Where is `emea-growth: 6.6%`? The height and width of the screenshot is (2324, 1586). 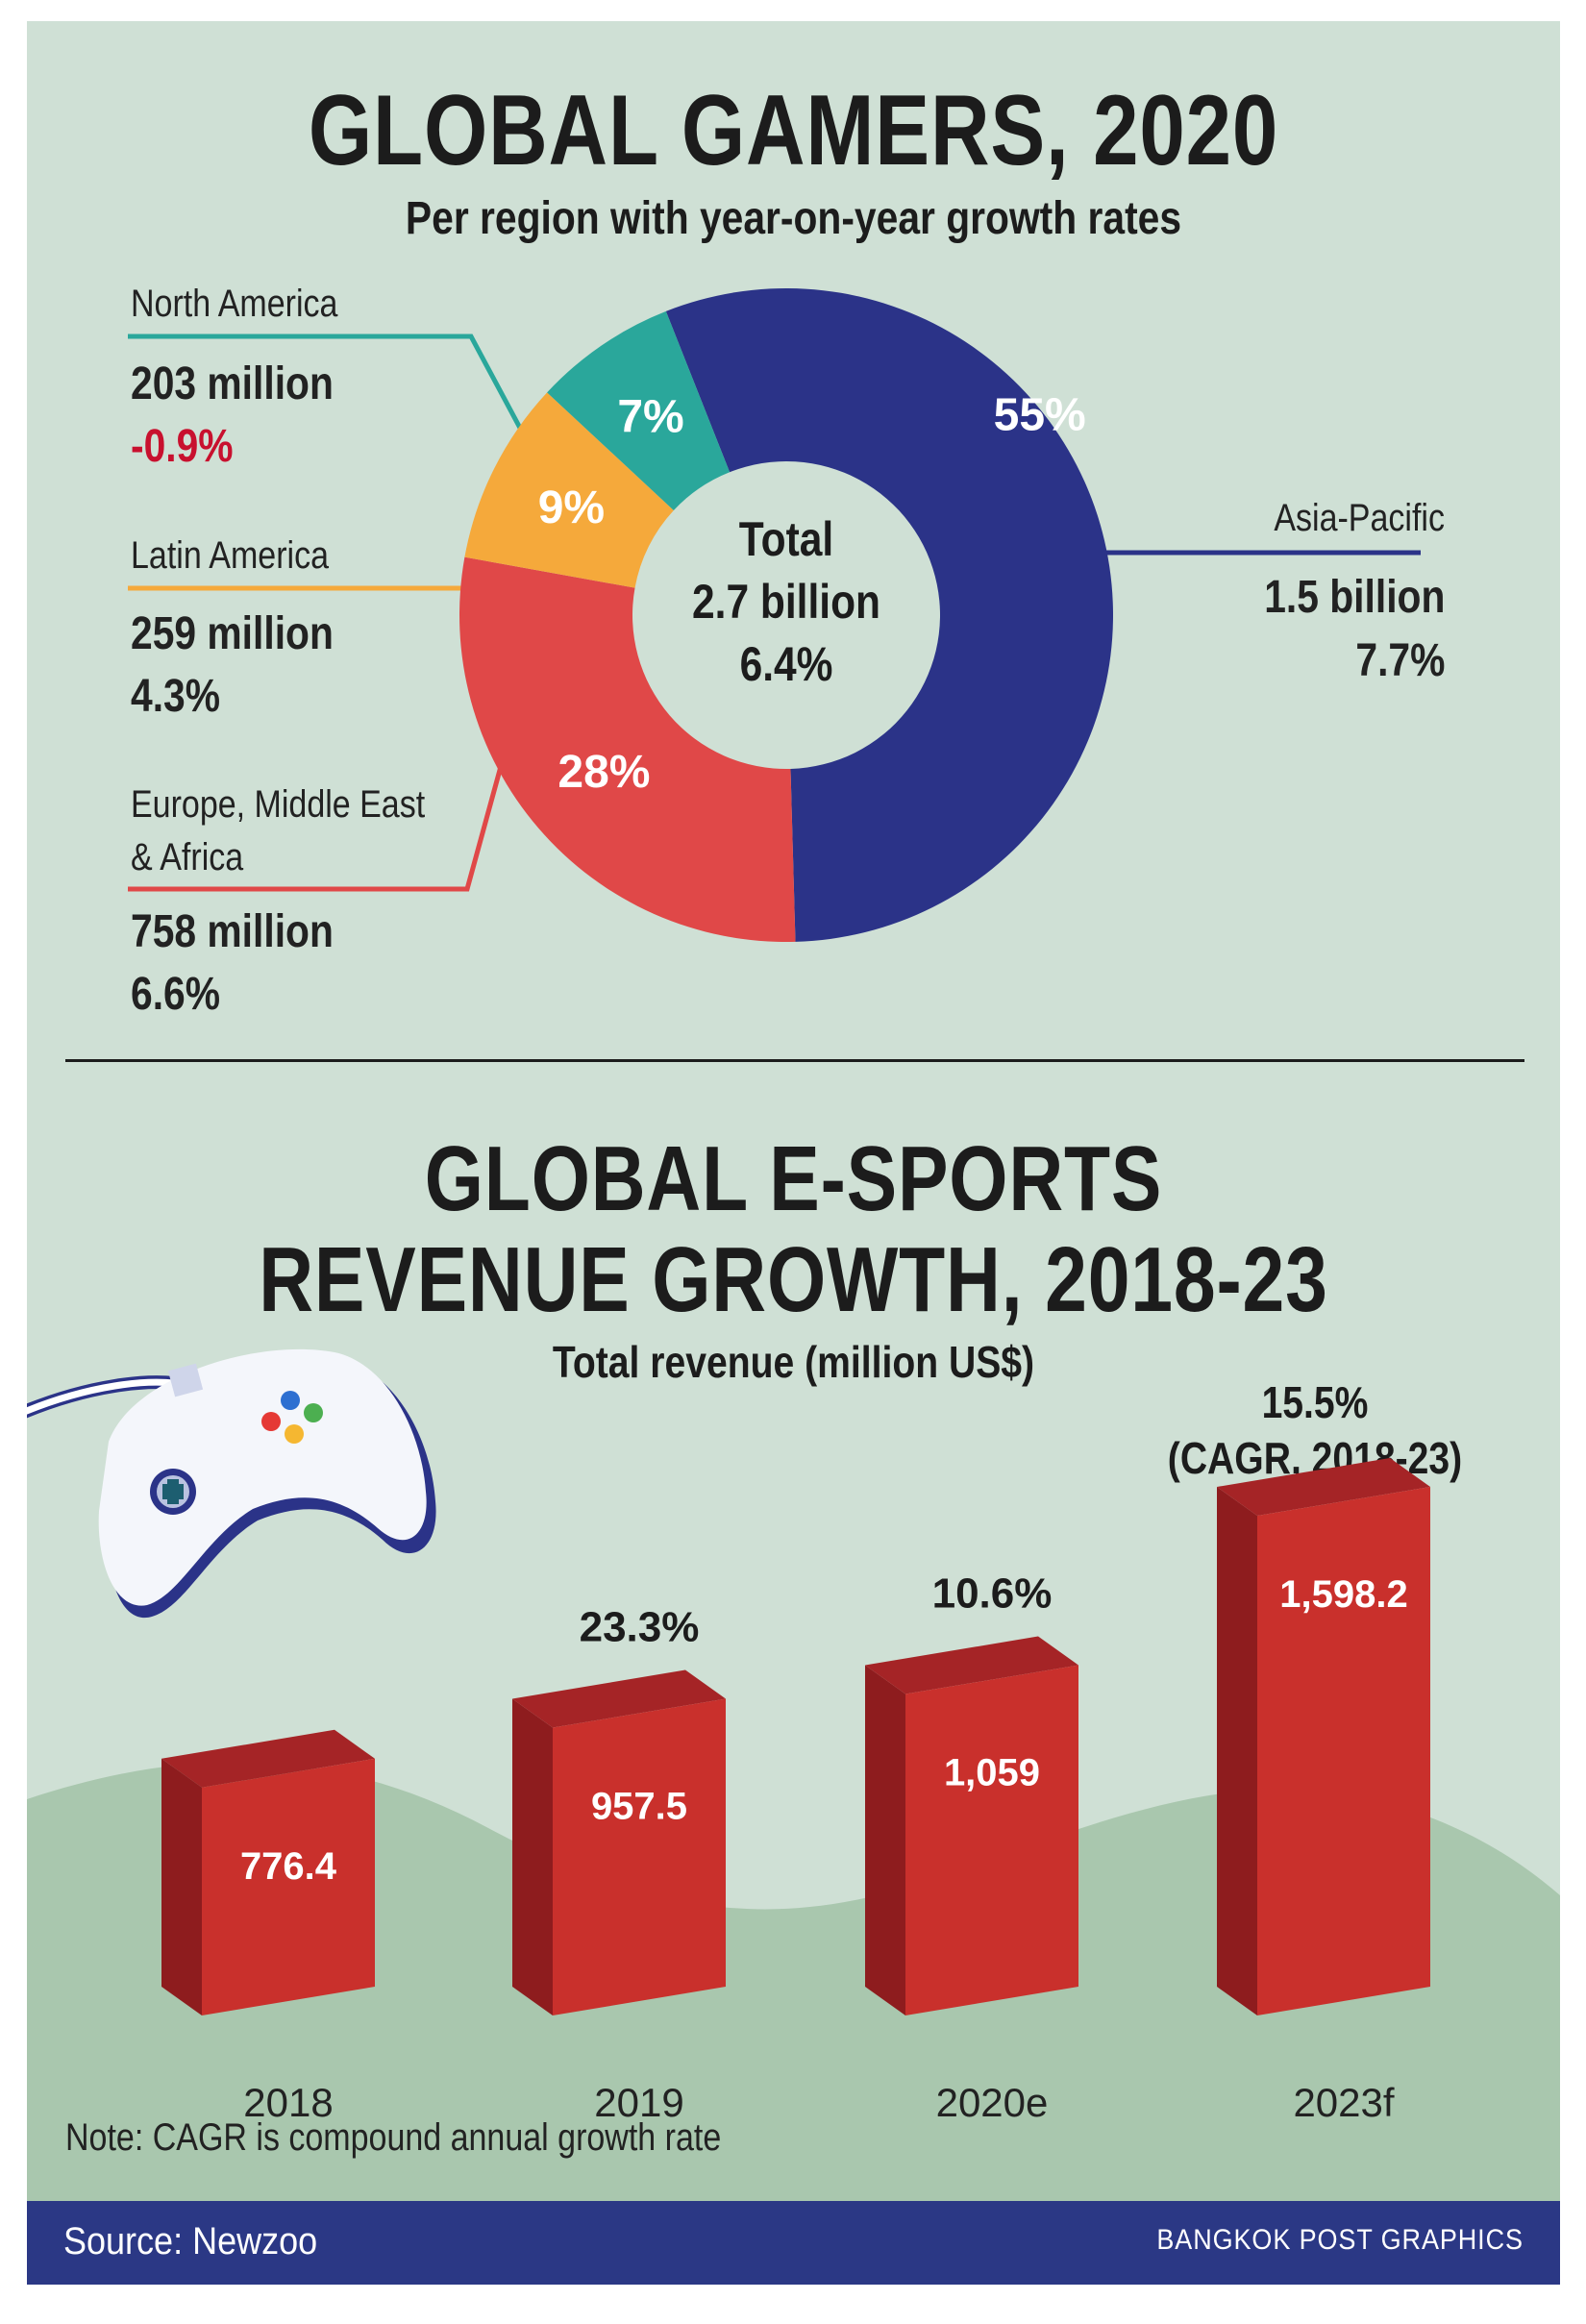
emea-growth: 6.6% is located at coordinates (175, 994).